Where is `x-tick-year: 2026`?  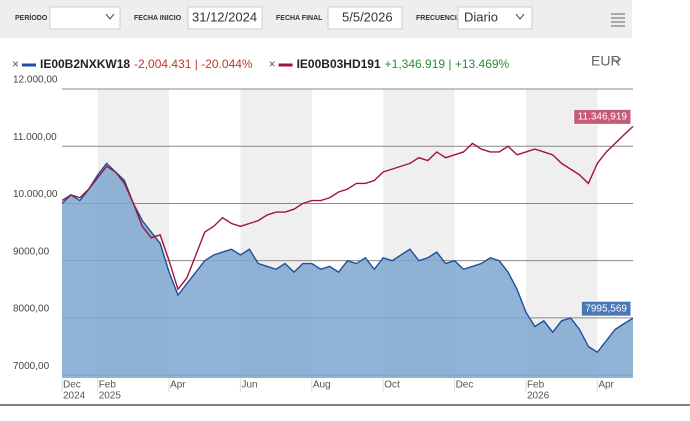
x-tick-year: 2026 is located at coordinates (538, 396).